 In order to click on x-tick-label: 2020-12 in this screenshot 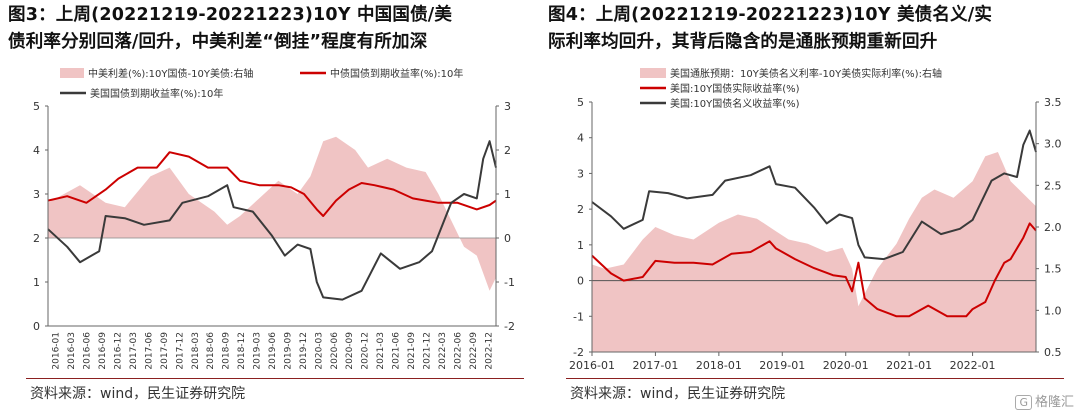, I will do `click(366, 351)`.